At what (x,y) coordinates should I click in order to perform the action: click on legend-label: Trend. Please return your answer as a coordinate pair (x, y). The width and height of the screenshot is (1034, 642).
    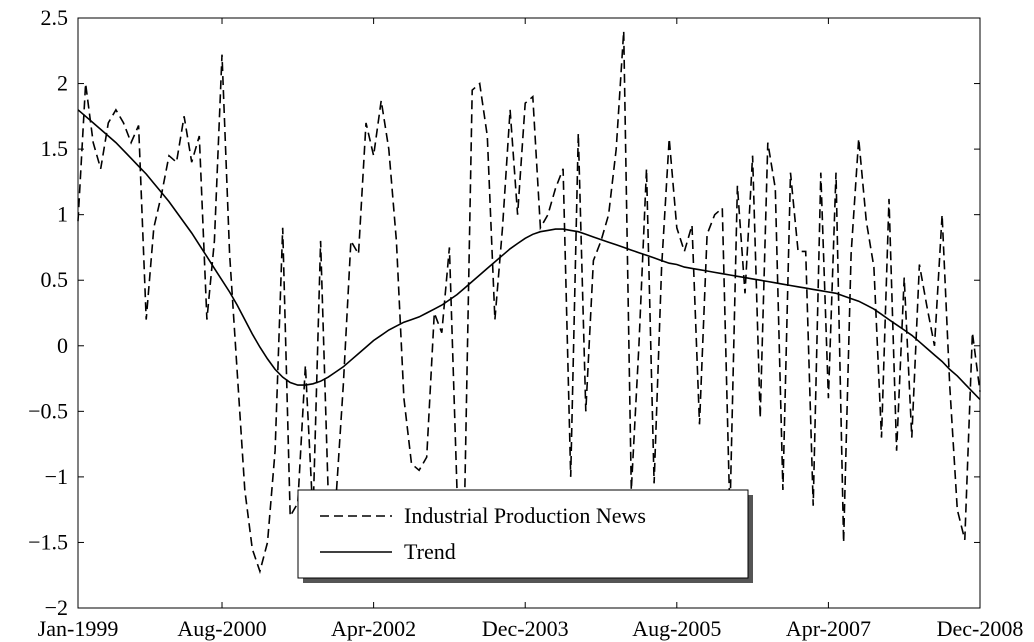
    Looking at the image, I should click on (430, 551).